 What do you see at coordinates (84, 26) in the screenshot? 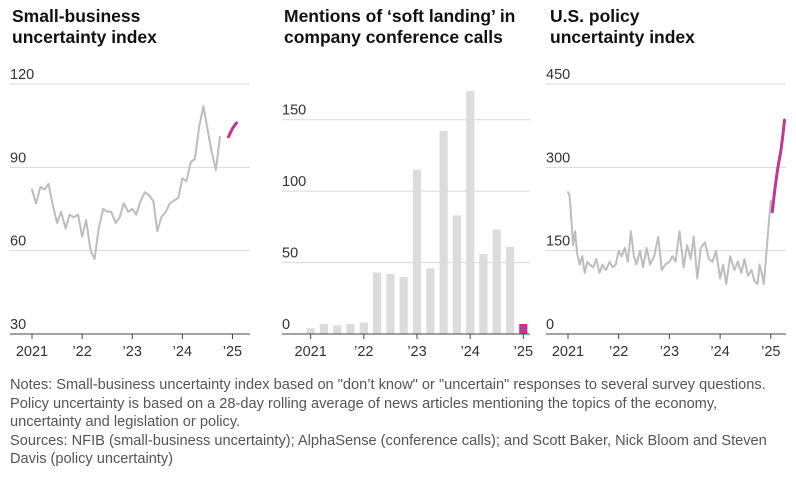
I see `chart-title-small-business: Small-business uncertainty index` at bounding box center [84, 26].